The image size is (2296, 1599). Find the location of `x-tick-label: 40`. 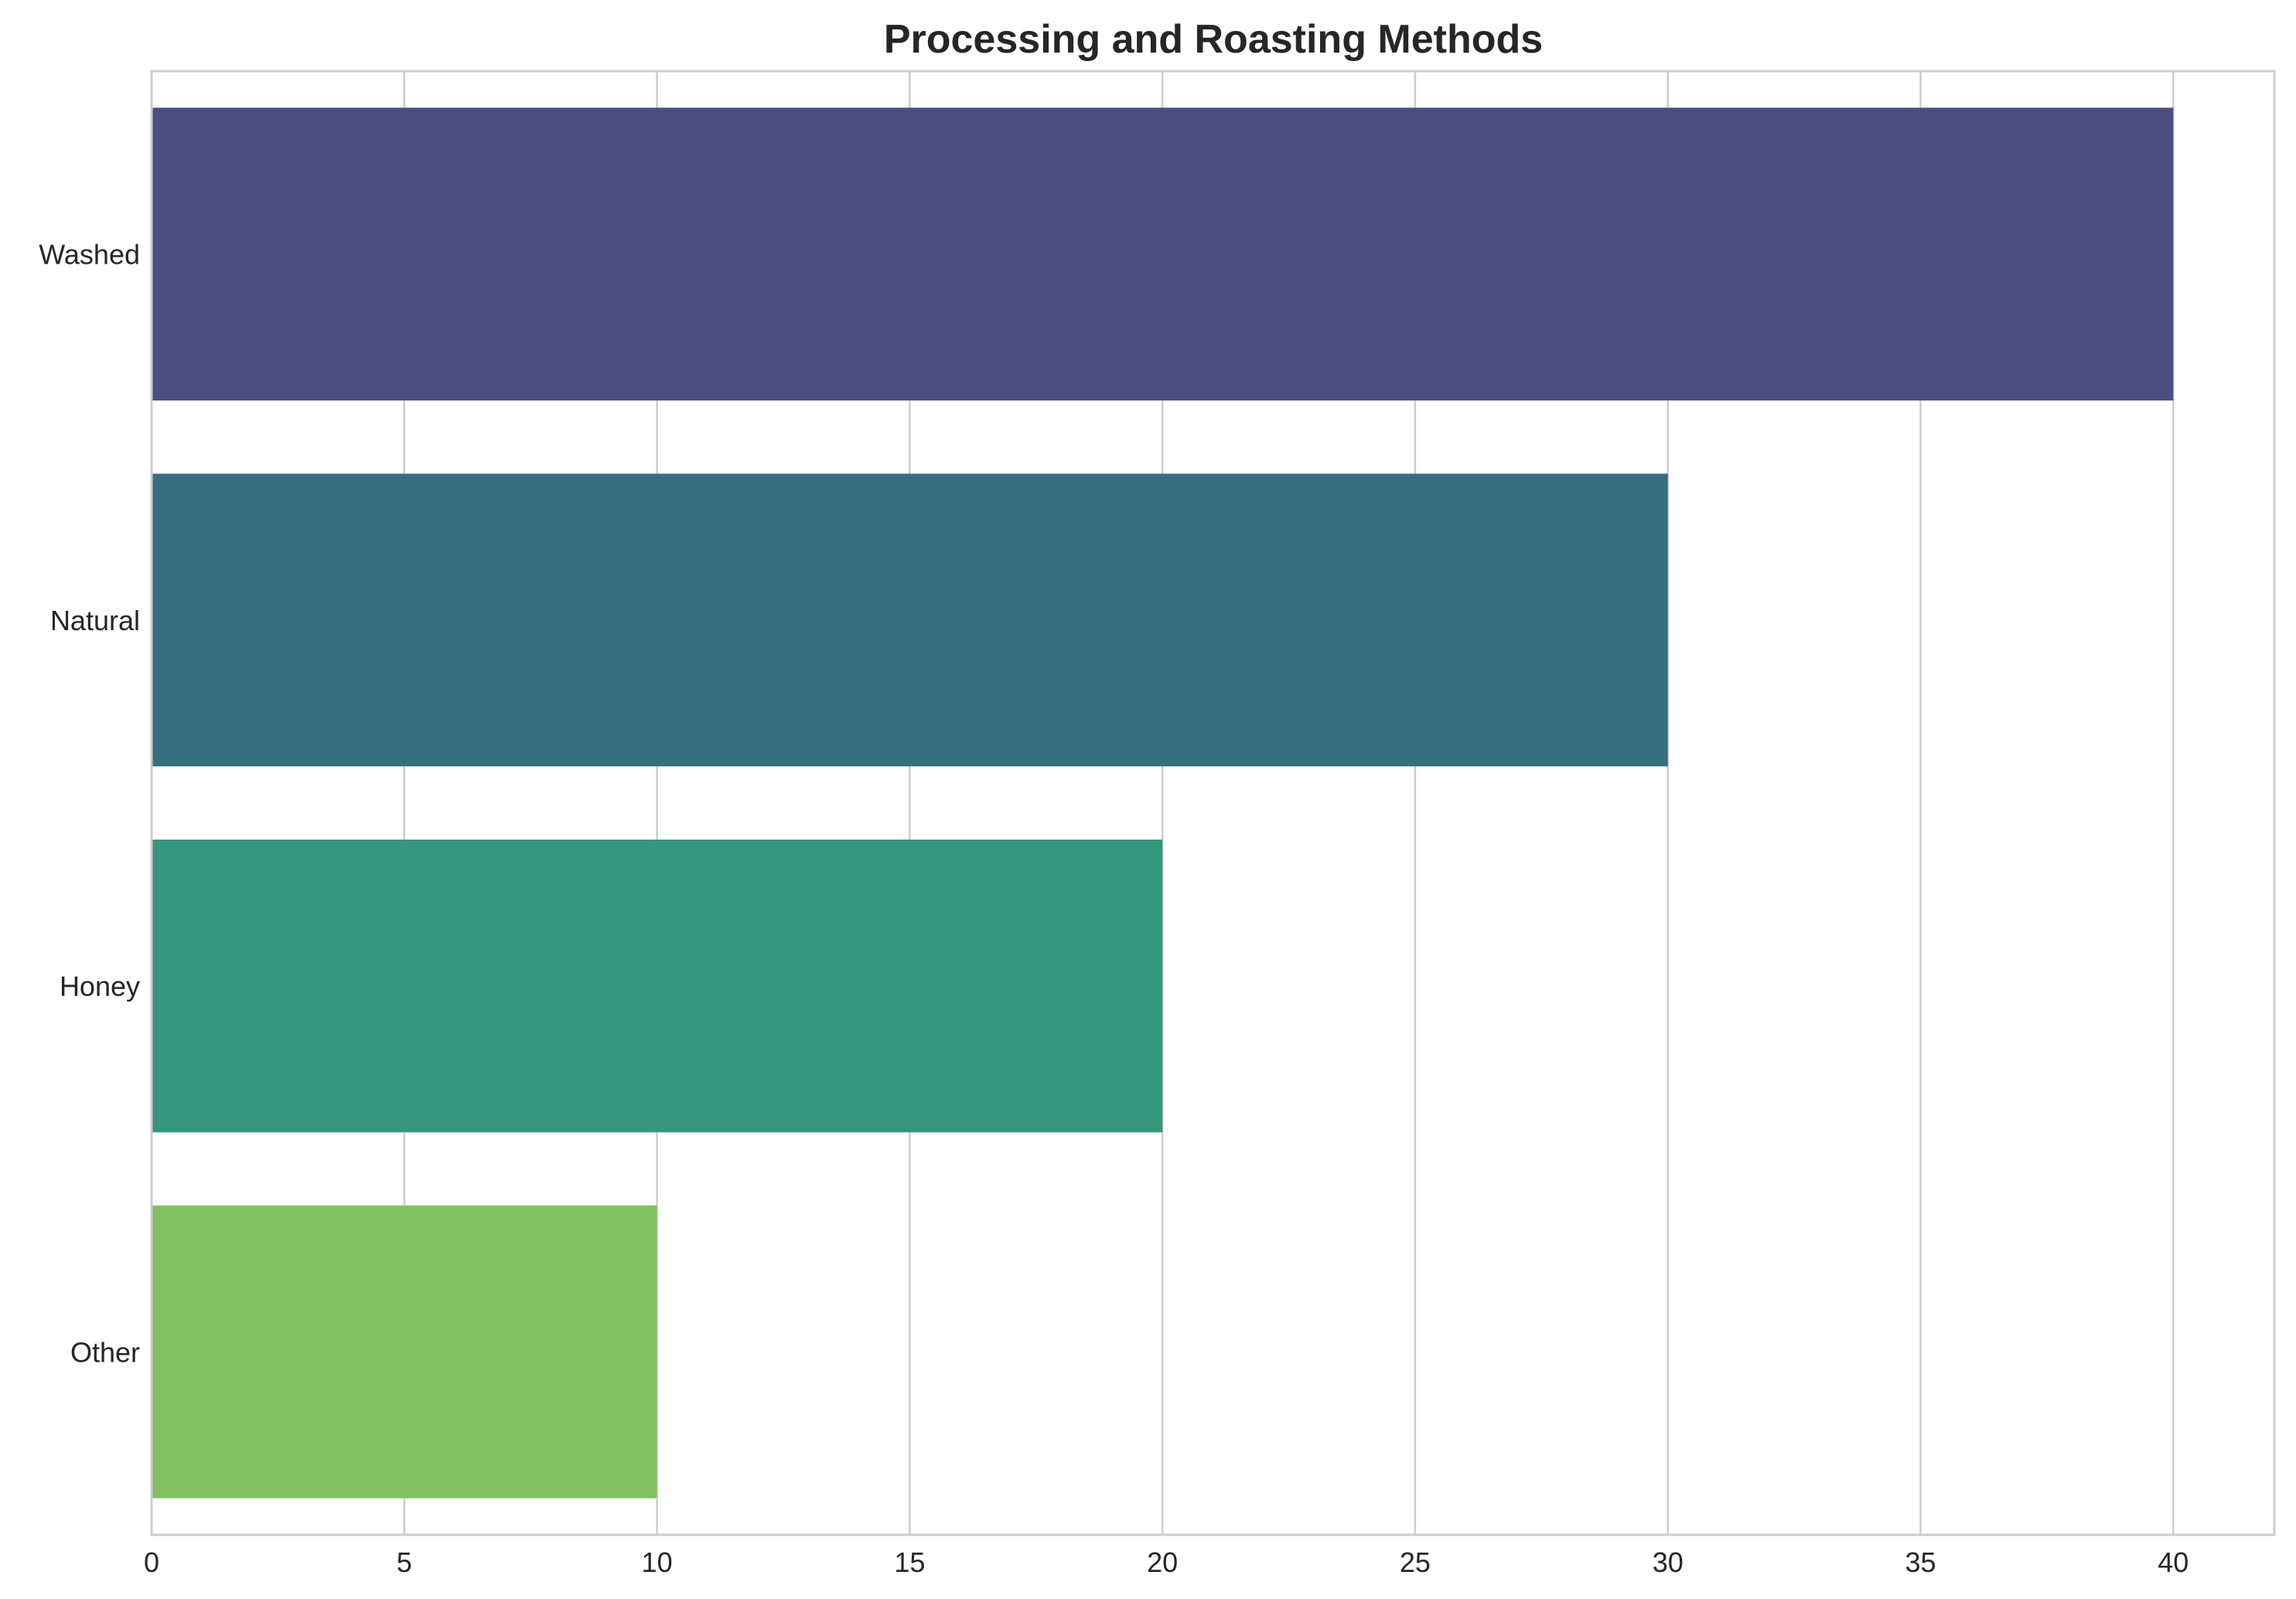

x-tick-label: 40 is located at coordinates (2173, 1562).